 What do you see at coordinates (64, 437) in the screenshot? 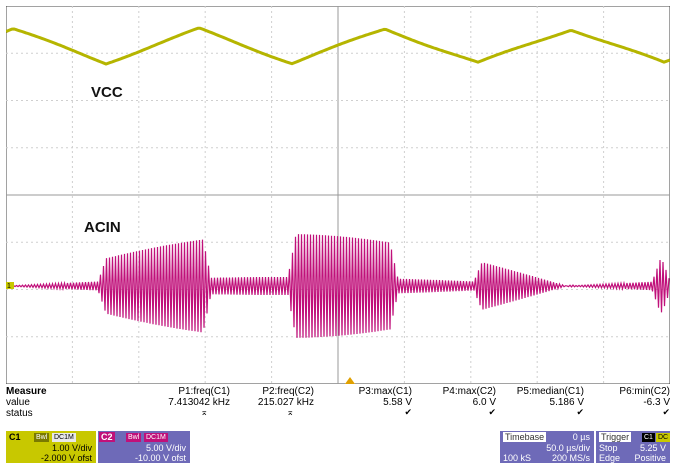
I see `c1-coupling-tag: DC1M` at bounding box center [64, 437].